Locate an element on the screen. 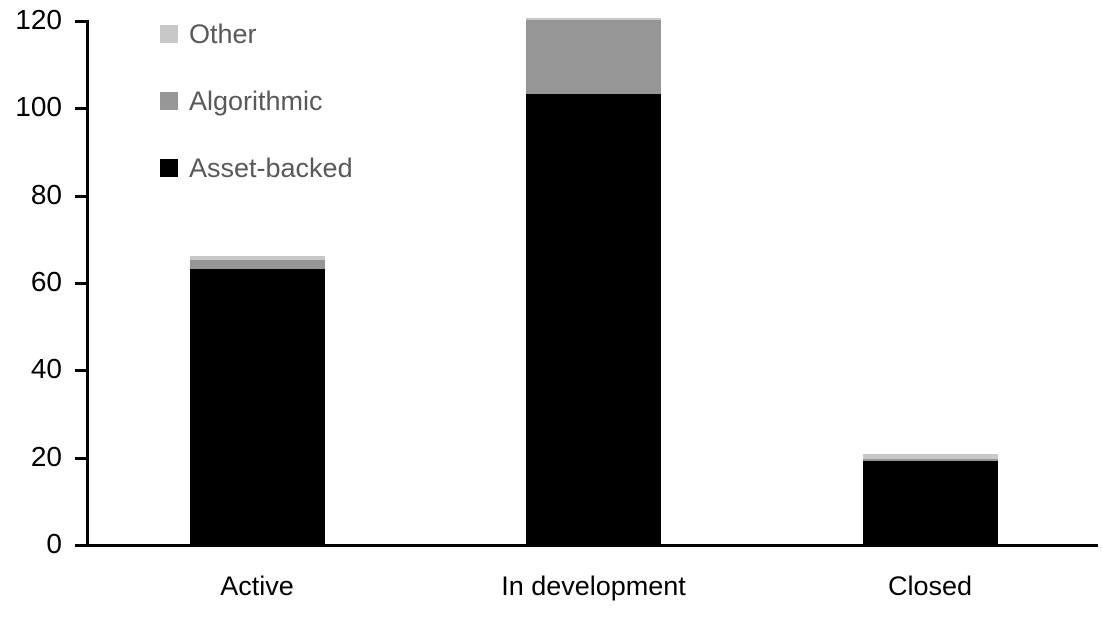 The image size is (1102, 618). legend-item-asset-backed: Asset-backed is located at coordinates (256, 168).